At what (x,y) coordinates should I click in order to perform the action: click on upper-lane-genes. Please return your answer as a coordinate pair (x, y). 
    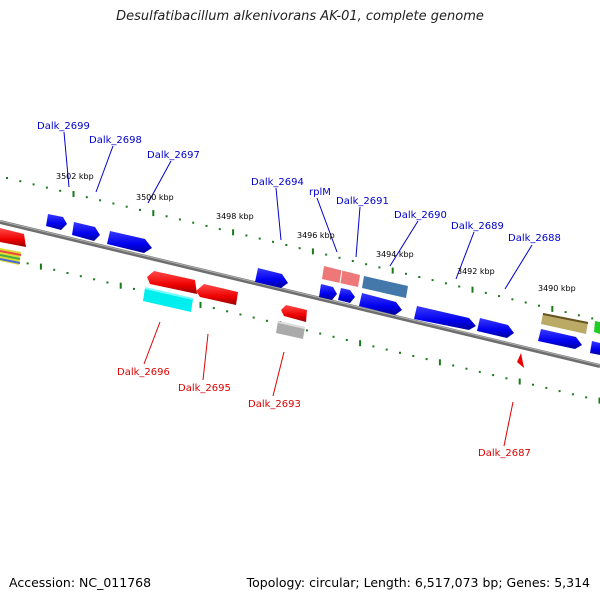
    Looking at the image, I should click on (455, 300).